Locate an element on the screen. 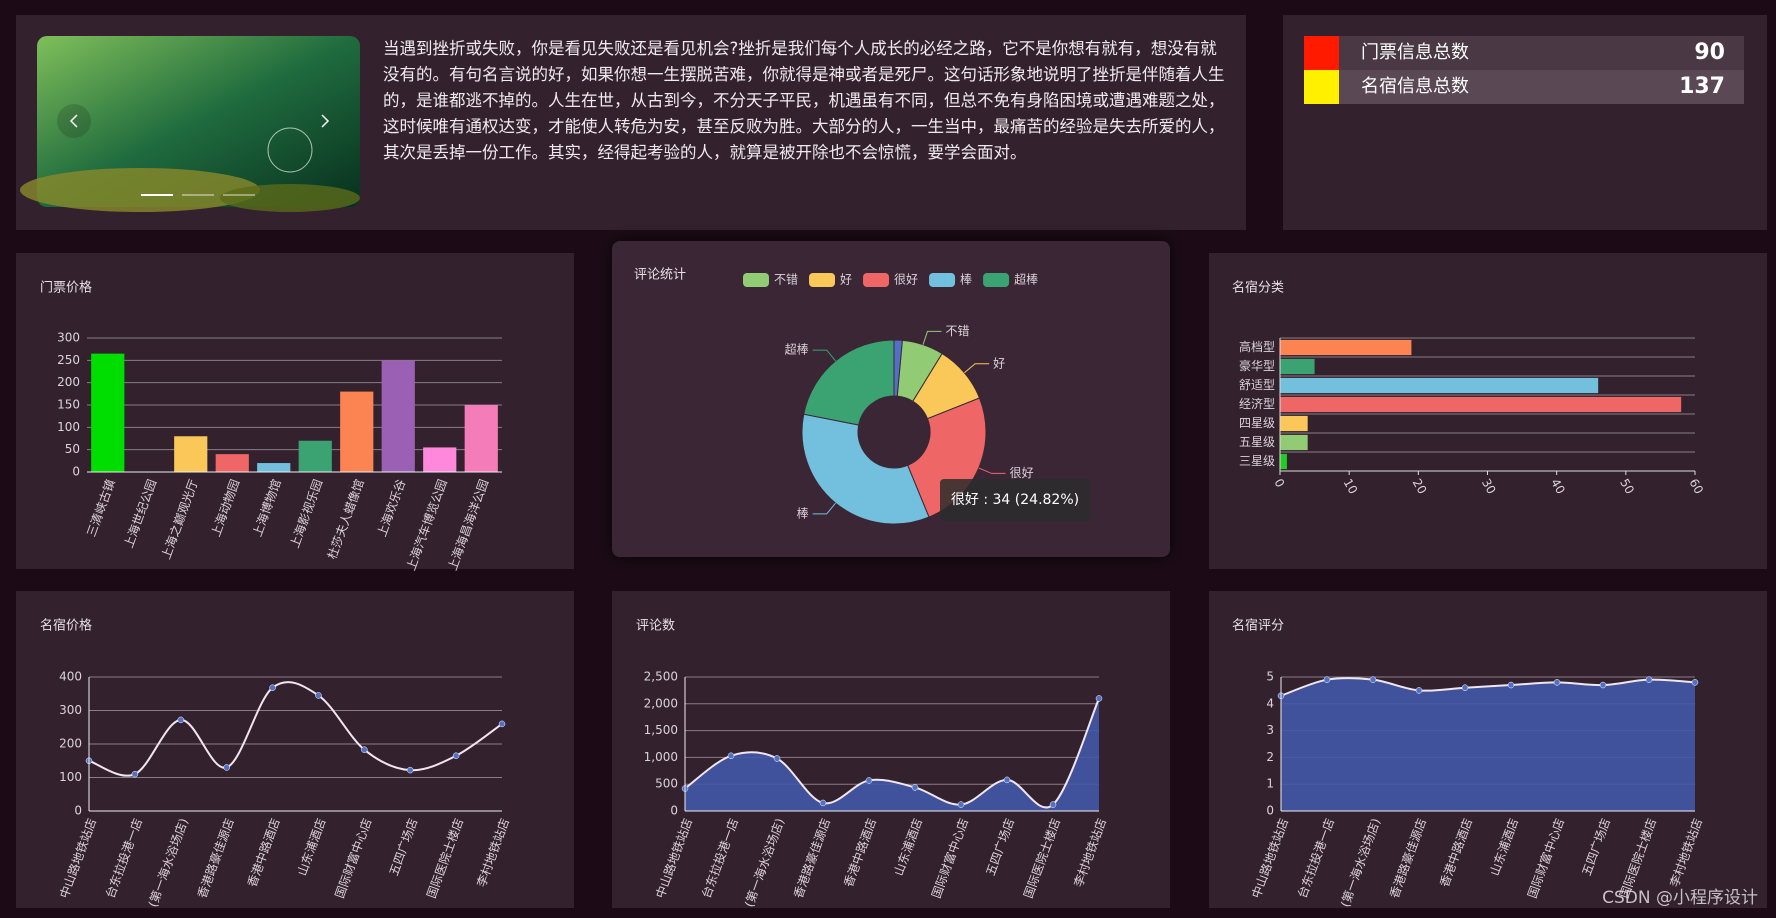 The height and width of the screenshot is (918, 1776). chart-title: 评论统计 is located at coordinates (660, 275).